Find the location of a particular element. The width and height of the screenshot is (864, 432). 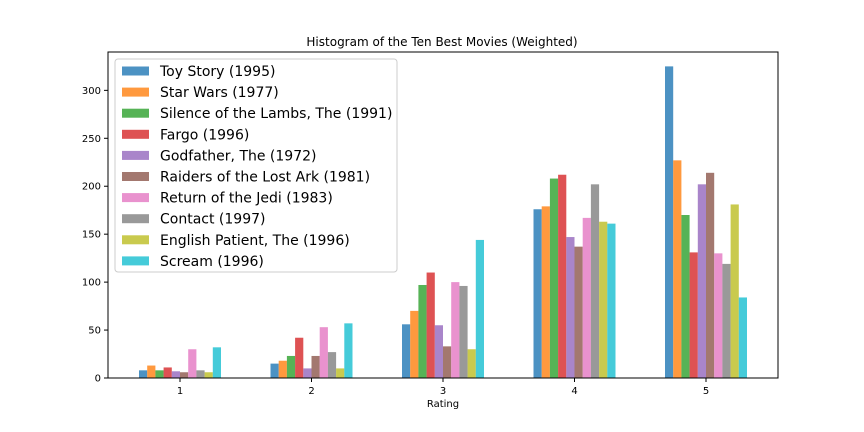

x-axis: 1 2 3 4 5 is located at coordinates (443, 387).